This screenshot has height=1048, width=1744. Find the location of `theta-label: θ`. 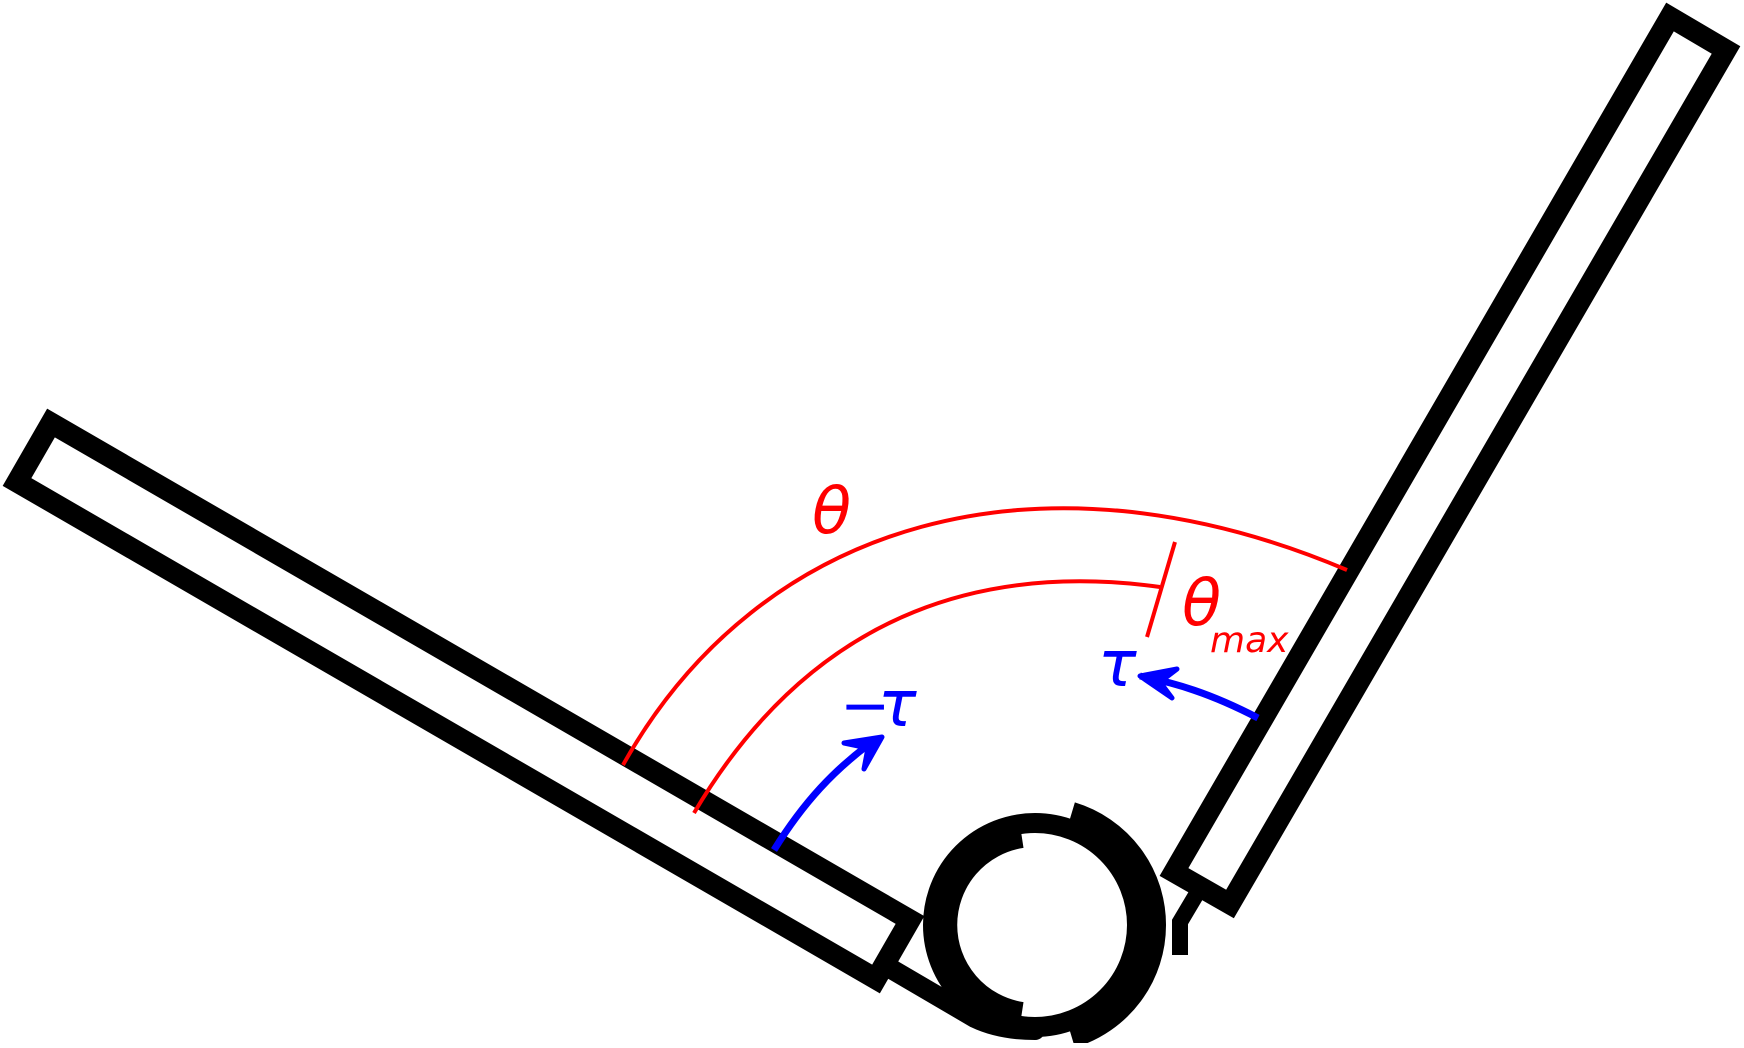

theta-label: θ is located at coordinates (831, 512).